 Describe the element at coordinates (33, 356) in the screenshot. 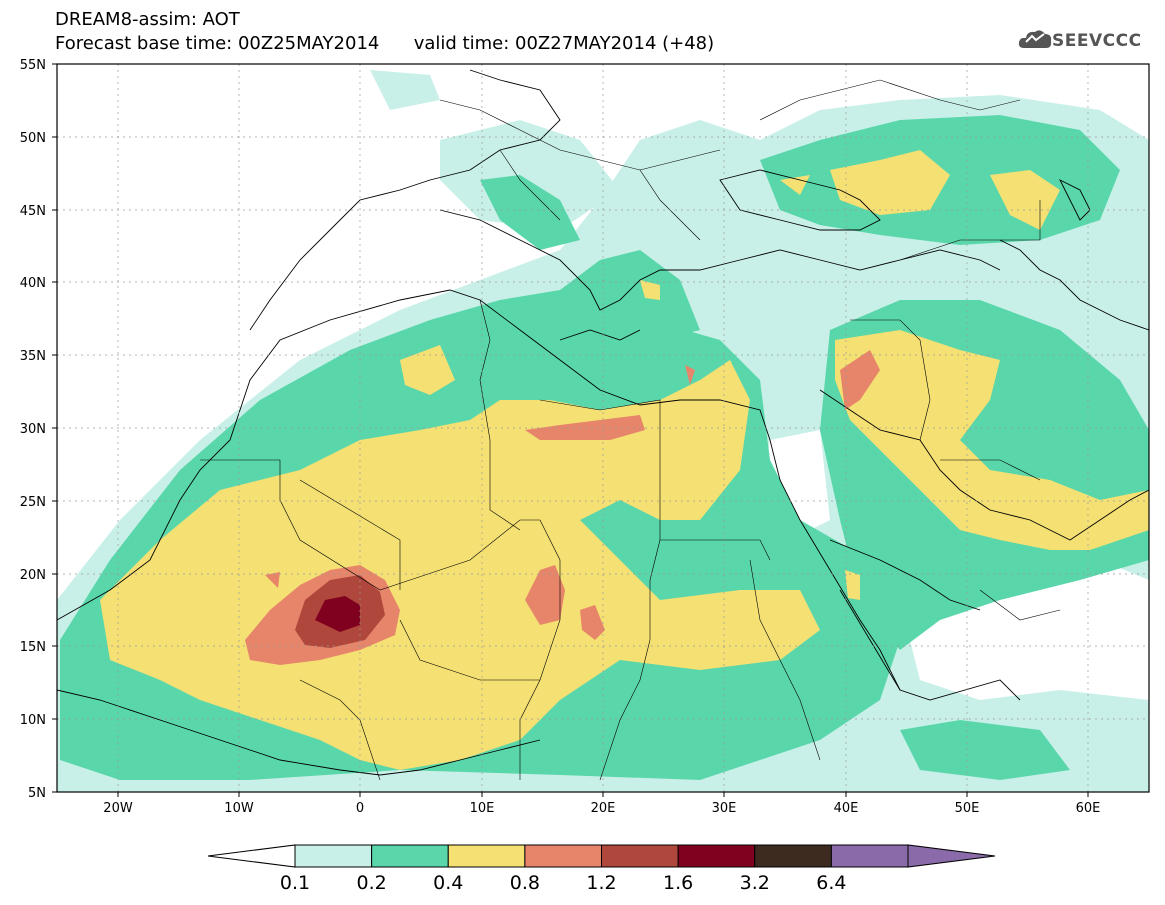

I see `lat-label: 35N` at that location.